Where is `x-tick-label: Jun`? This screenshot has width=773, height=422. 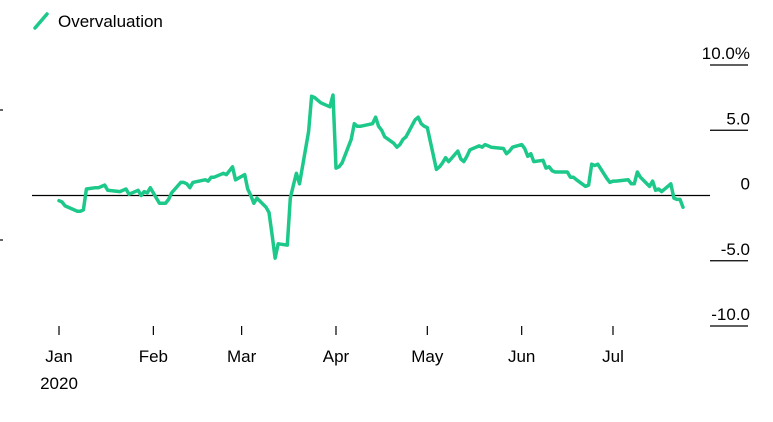 x-tick-label: Jun is located at coordinates (521, 356).